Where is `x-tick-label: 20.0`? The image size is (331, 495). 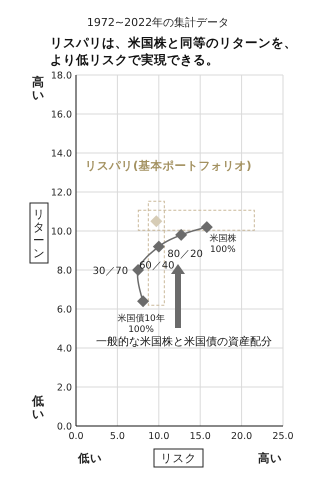 x-tick-label: 20.0 is located at coordinates (241, 436).